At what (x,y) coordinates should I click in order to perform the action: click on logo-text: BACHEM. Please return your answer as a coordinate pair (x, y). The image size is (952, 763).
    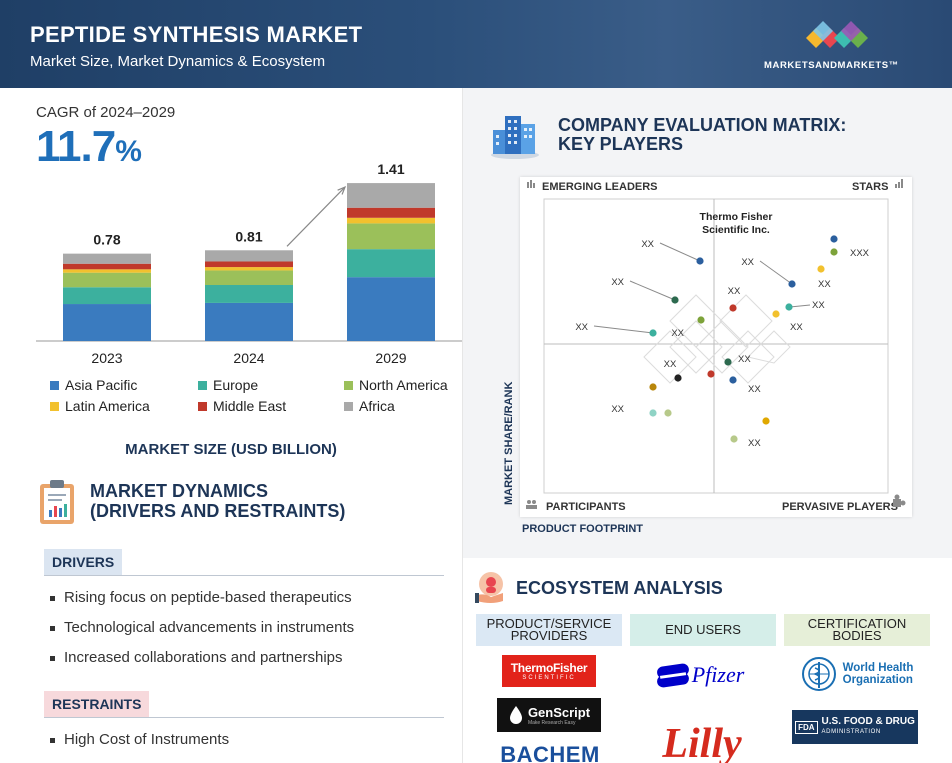
    Looking at the image, I should click on (550, 752).